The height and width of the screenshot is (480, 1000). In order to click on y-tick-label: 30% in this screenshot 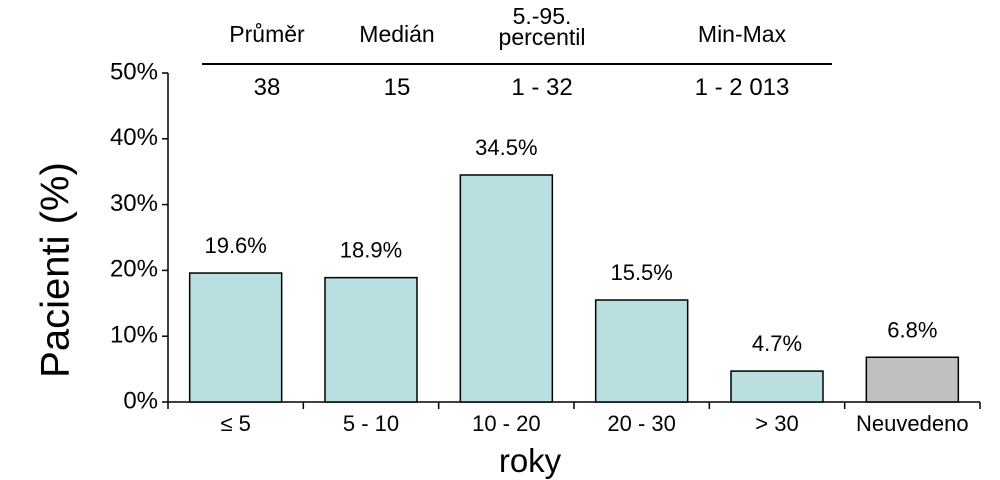, I will do `click(134, 203)`.